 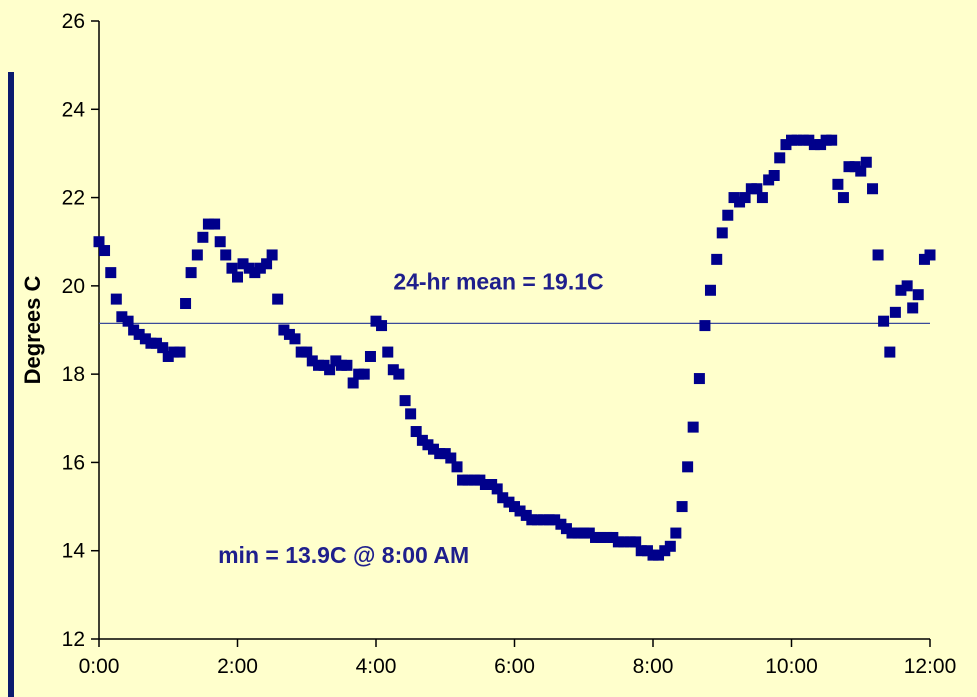 I want to click on min-annotation: min = 13.9C @ 8:00 AM, so click(x=343, y=555).